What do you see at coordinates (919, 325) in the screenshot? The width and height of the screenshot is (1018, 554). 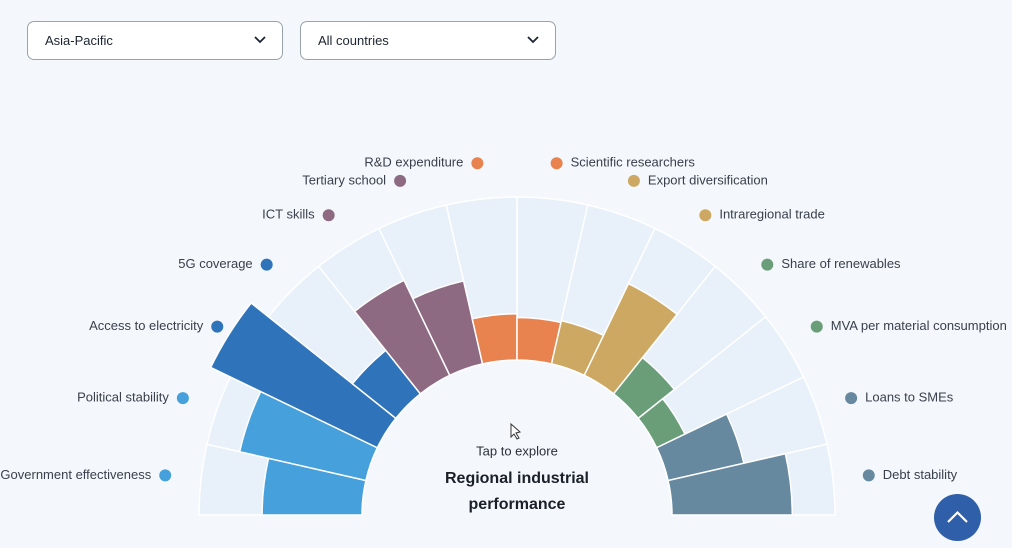 I see `category-label: MVA per material consumption` at bounding box center [919, 325].